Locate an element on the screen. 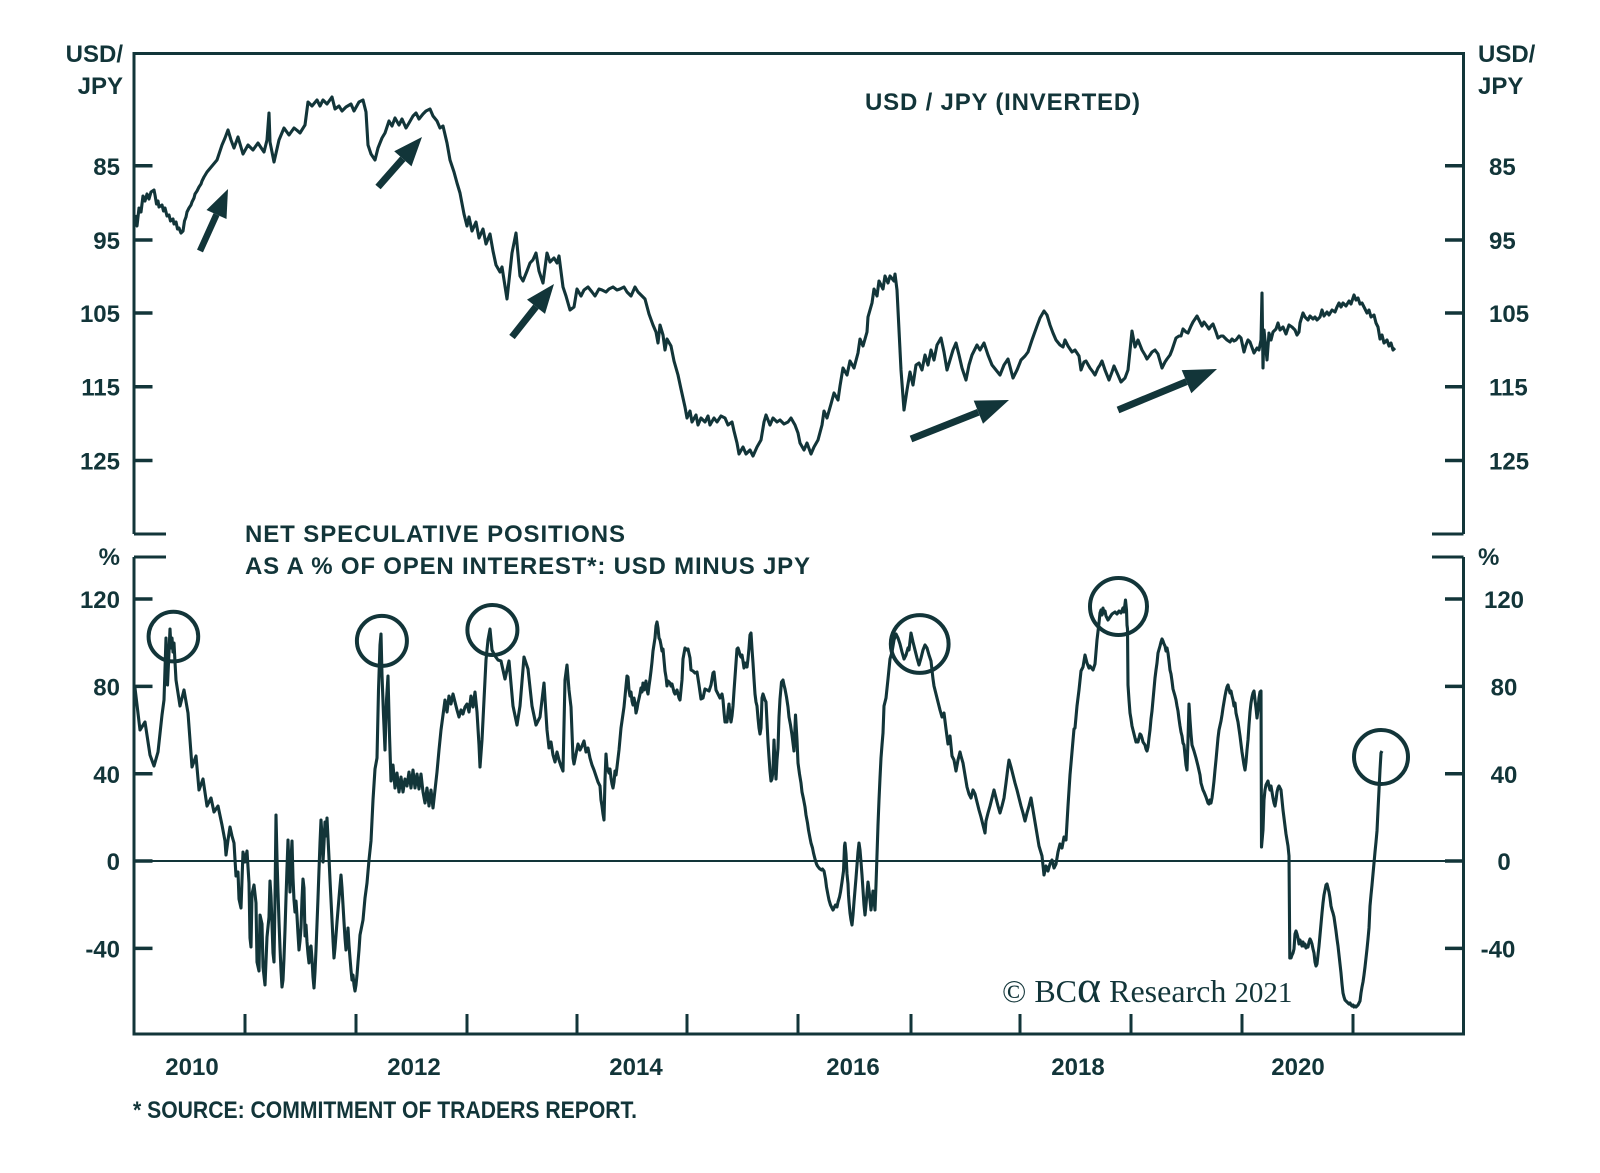  svg-text: 2012 is located at coordinates (413, 1067).